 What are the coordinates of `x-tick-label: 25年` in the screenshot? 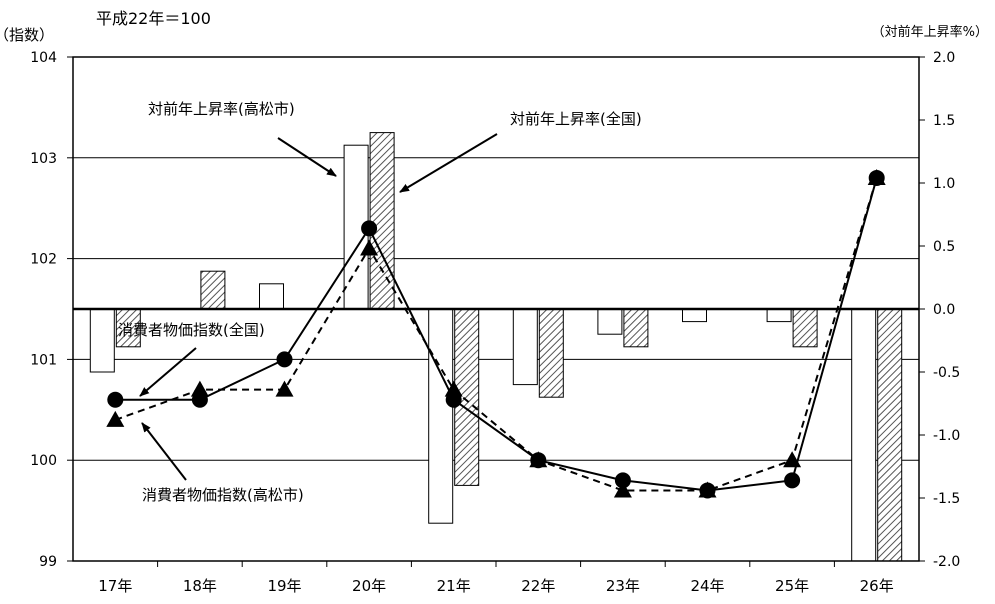 It's located at (792, 586).